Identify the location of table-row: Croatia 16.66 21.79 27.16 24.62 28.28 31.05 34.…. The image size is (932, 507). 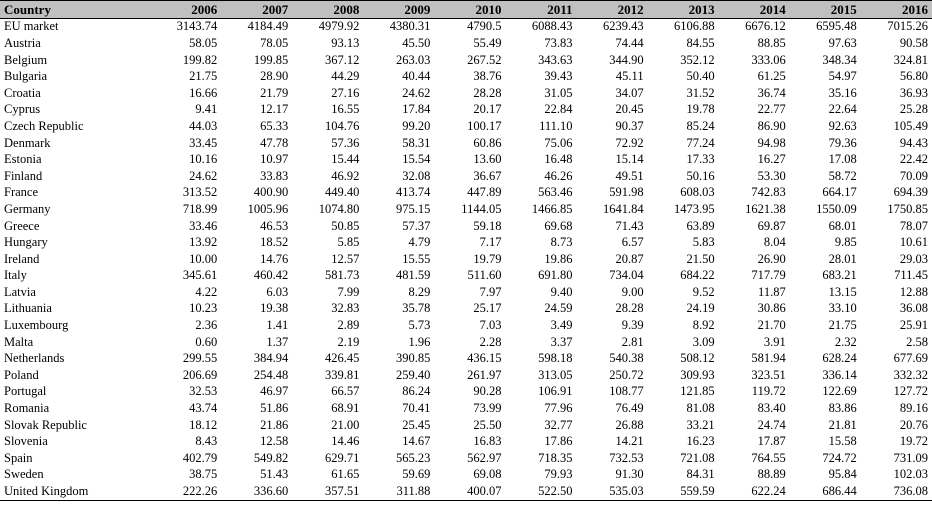
(466, 93).